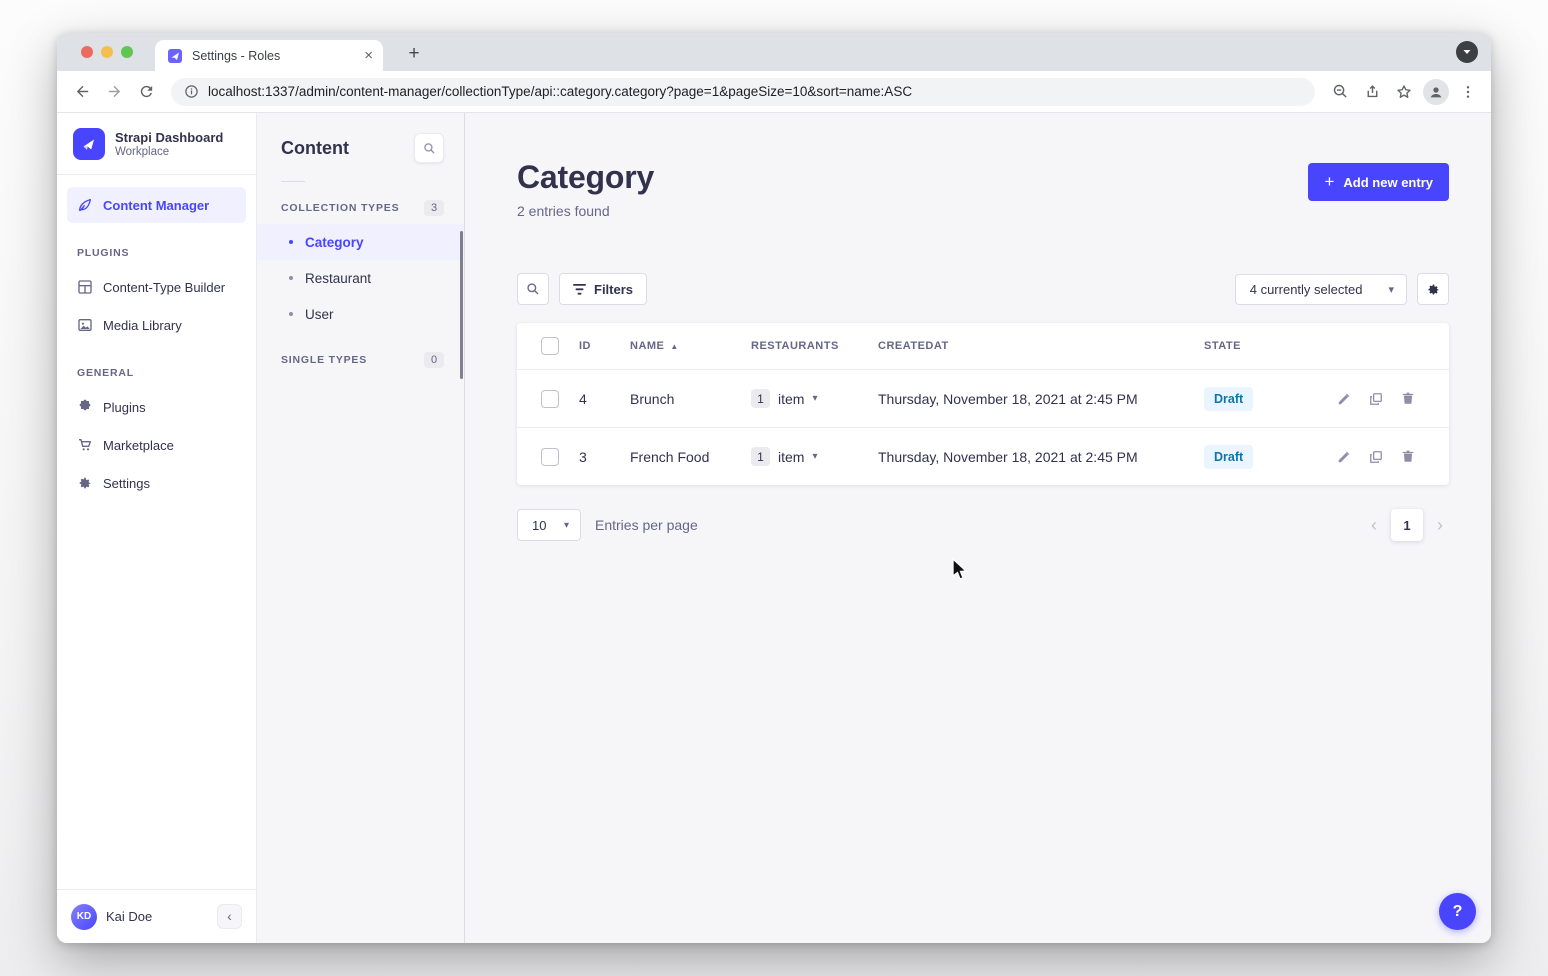 This screenshot has width=1548, height=976. I want to click on browser-menu-button, so click(1468, 92).